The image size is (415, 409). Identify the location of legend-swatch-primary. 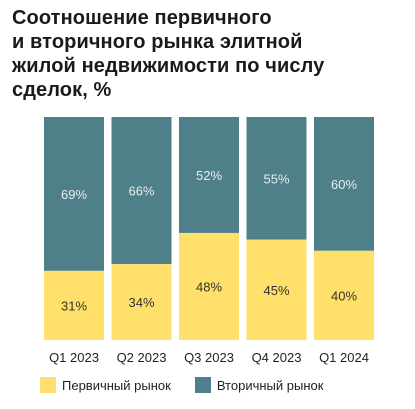
(48, 385).